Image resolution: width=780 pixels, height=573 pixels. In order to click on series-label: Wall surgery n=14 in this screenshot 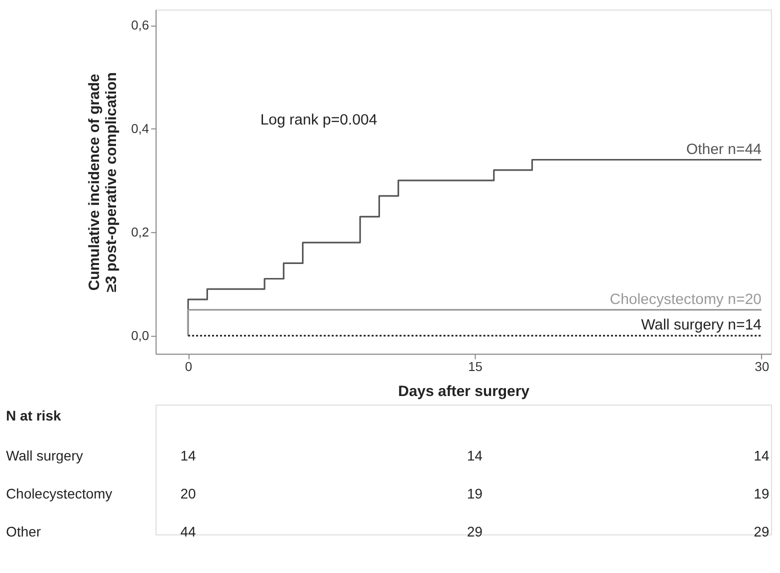, I will do `click(701, 325)`.